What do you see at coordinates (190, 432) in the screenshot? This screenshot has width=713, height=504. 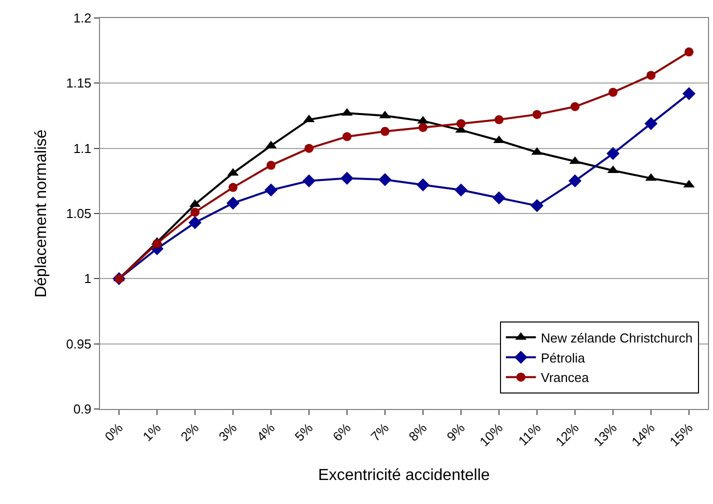 I see `x-tick-label: 2%` at bounding box center [190, 432].